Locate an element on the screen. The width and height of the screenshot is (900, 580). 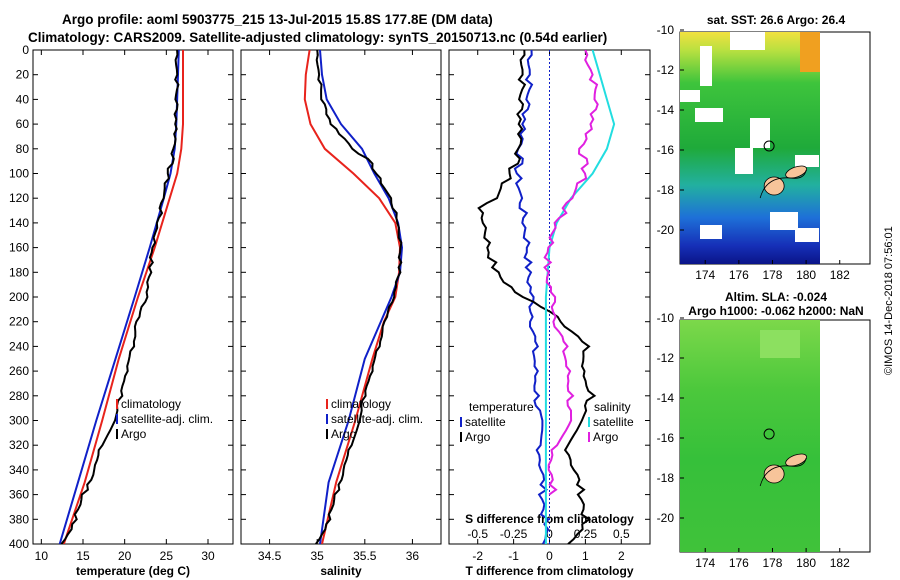
legend-label: satellite-adj. clim. is located at coordinates (167, 419).